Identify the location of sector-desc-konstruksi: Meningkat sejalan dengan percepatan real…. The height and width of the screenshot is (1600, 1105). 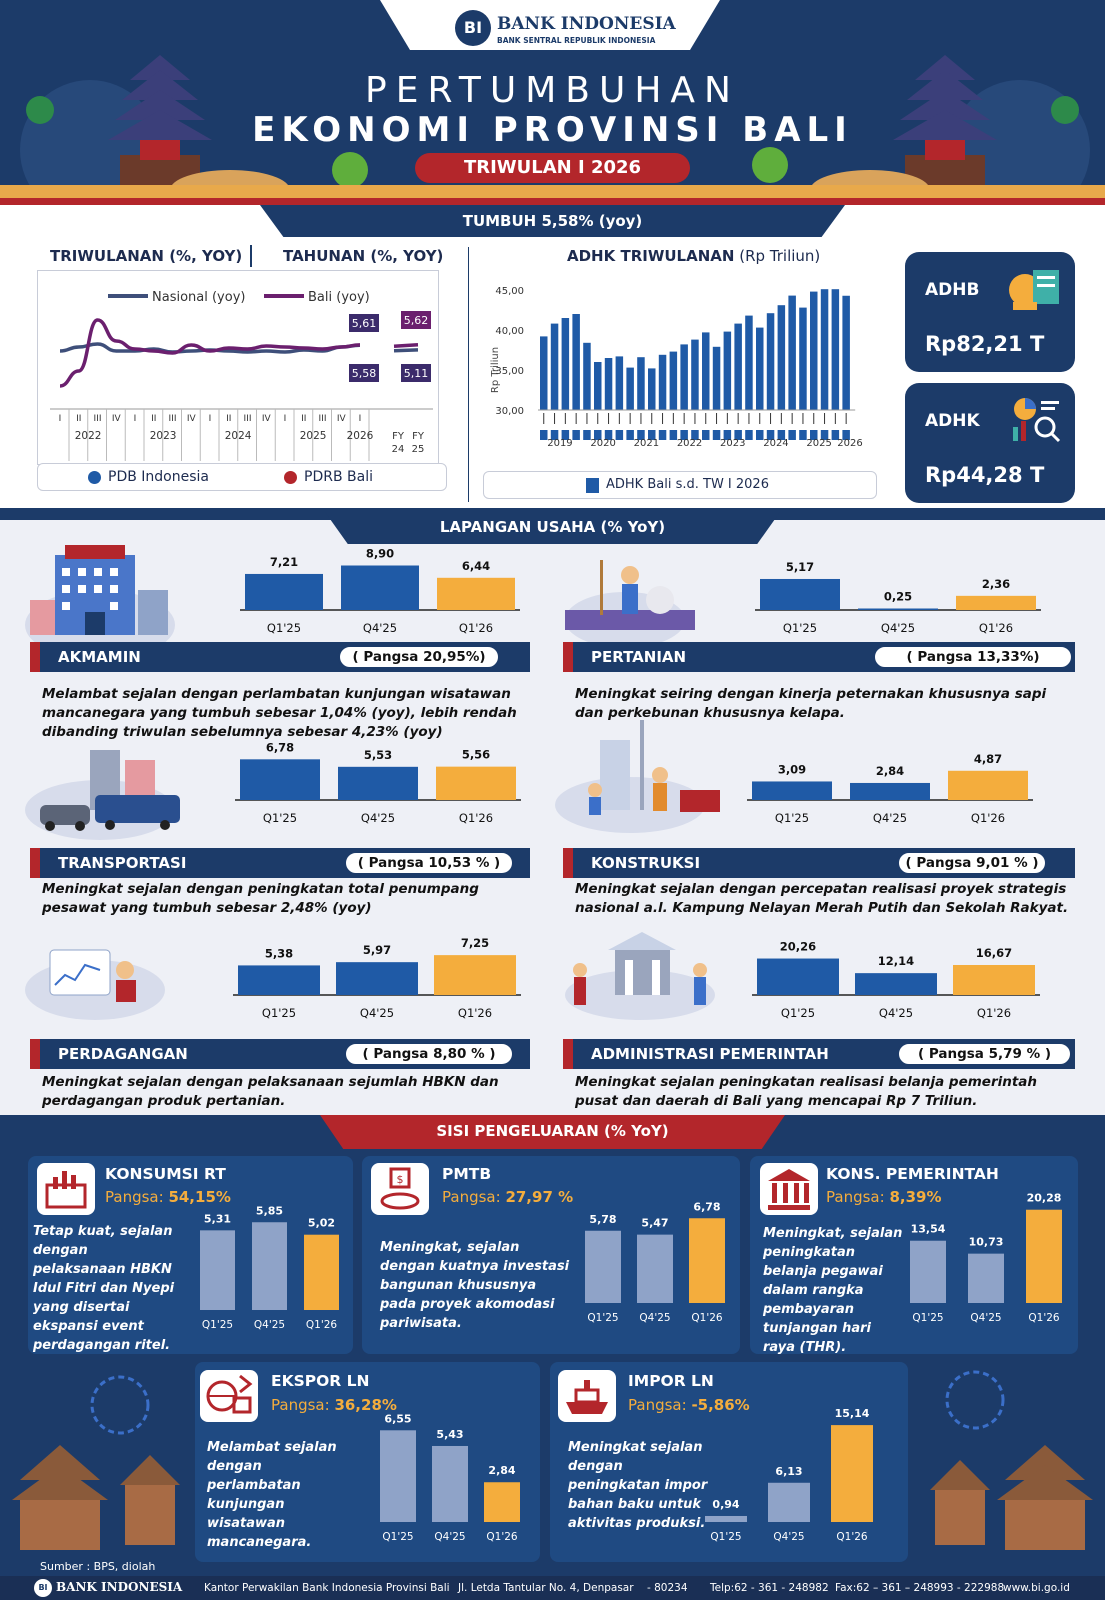
(822, 898).